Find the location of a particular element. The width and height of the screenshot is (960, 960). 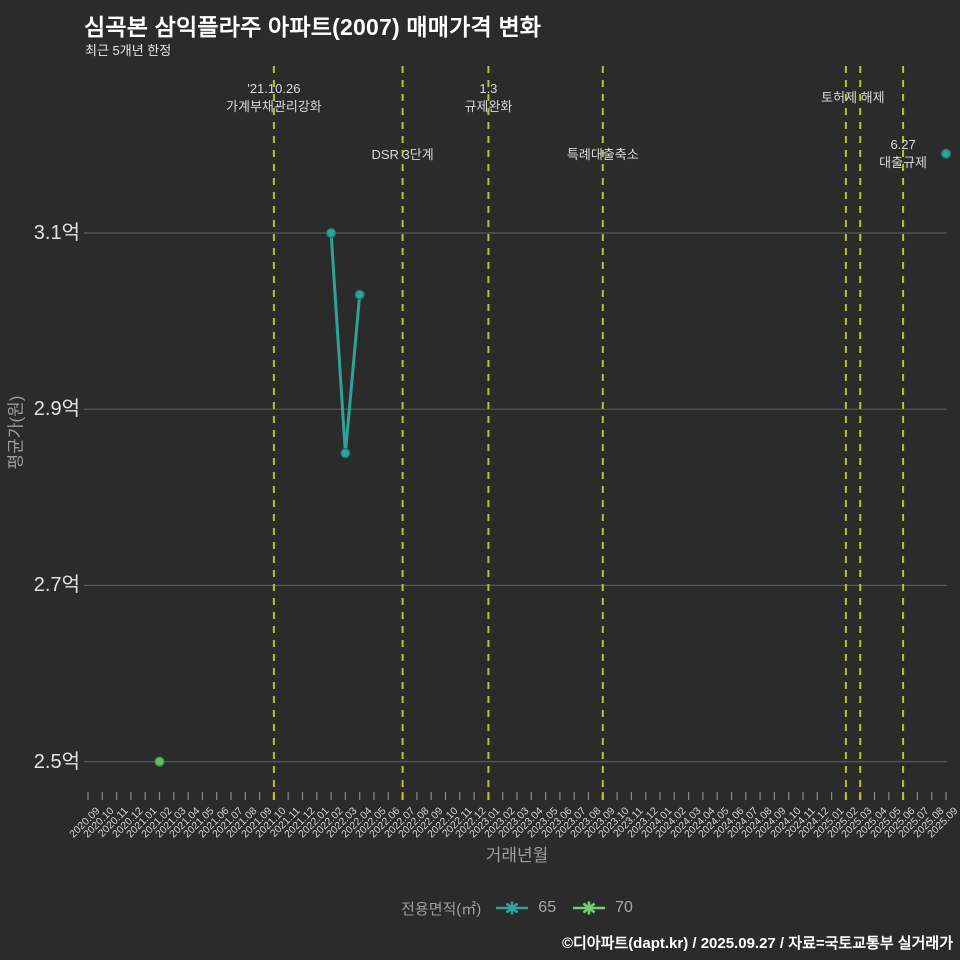

legend: 전용면적(㎡) 65 70 is located at coordinates (517, 908).